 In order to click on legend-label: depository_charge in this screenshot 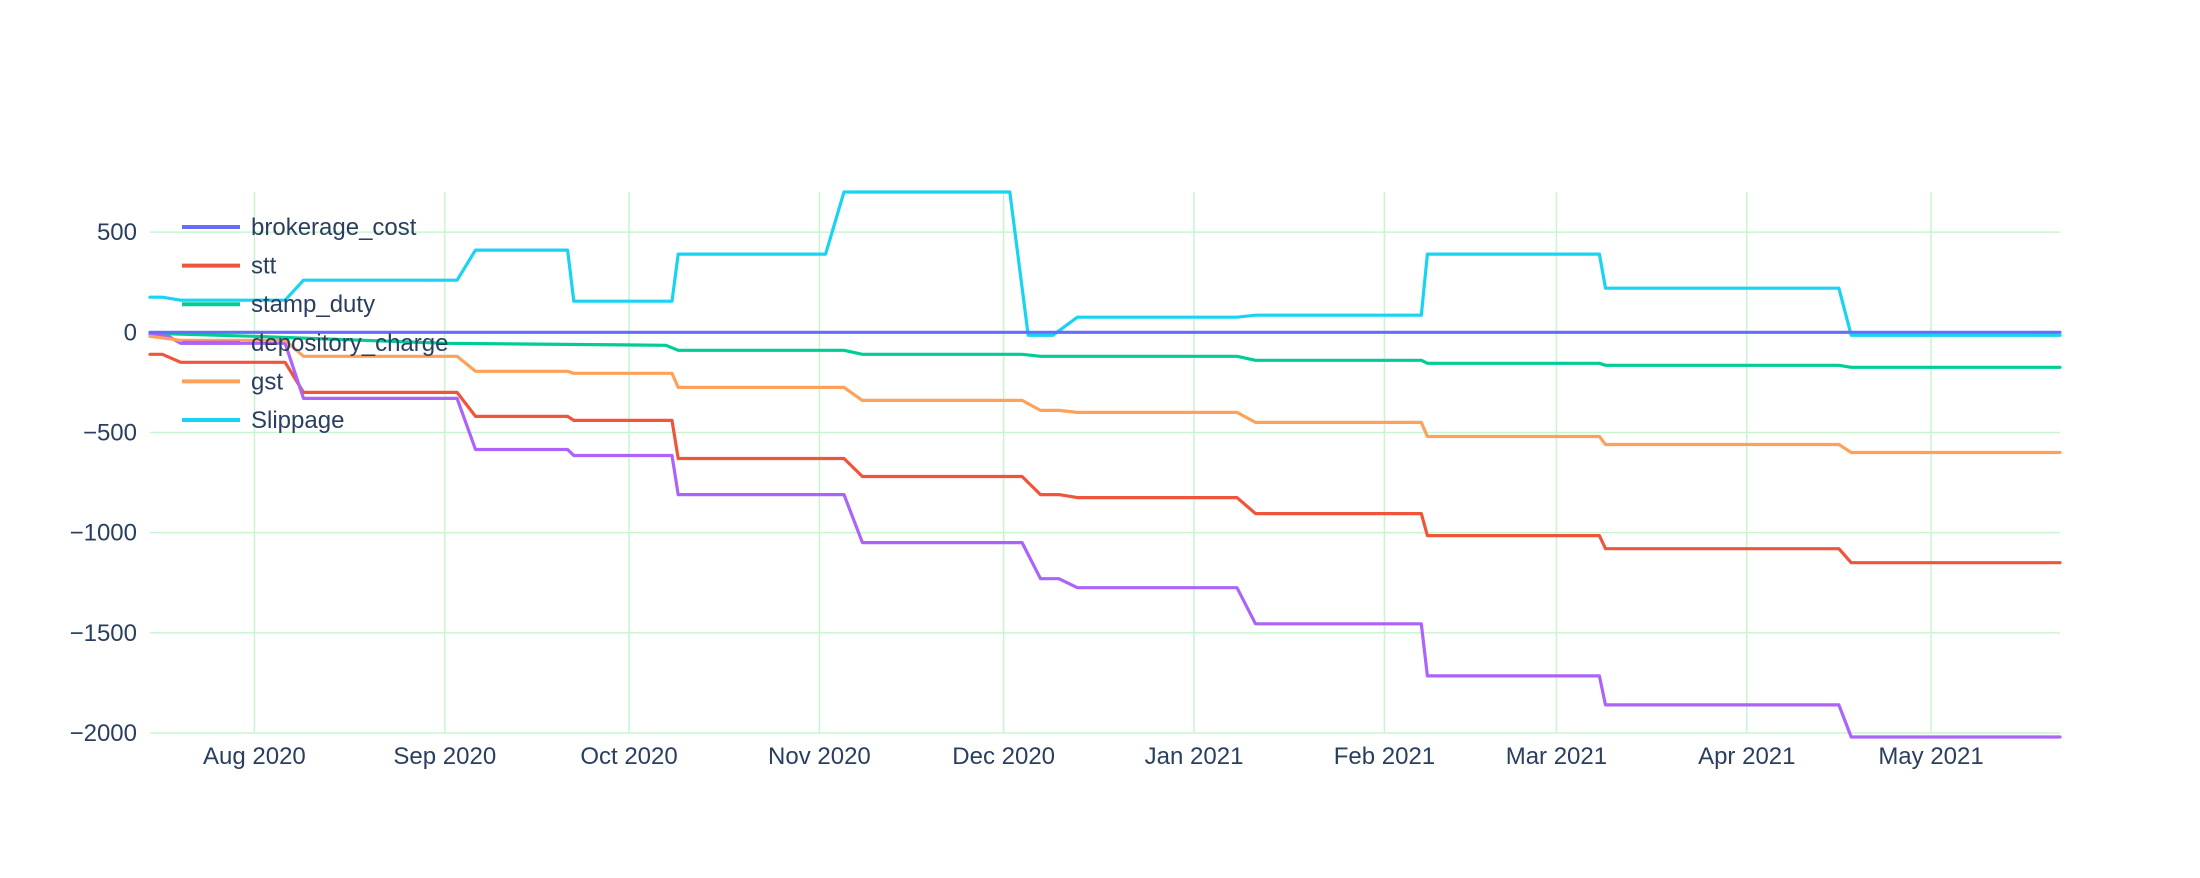, I will do `click(349, 343)`.